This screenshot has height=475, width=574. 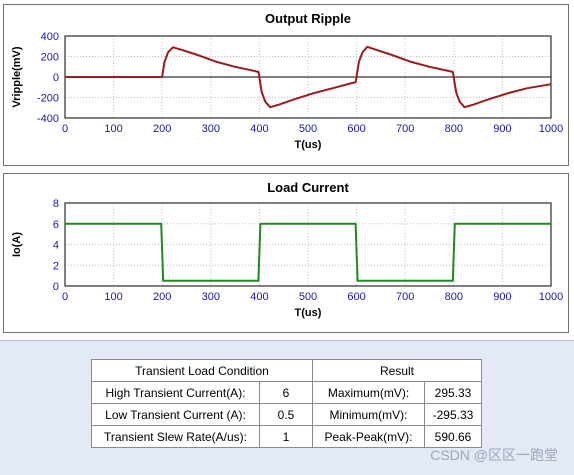 I want to click on slew-rate-label: Transient Slew Rate(A/us):, so click(x=175, y=436).